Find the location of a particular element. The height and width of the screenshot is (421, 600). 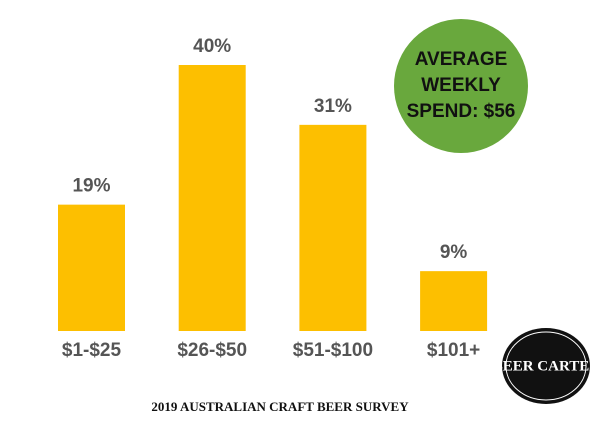

data-label: 19% is located at coordinates (91, 186).